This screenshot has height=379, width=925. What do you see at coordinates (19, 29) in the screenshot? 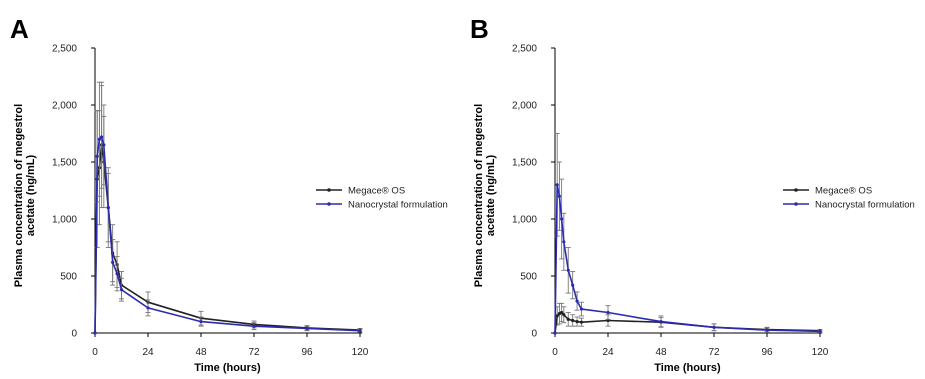
I see `panel-label: A` at bounding box center [19, 29].